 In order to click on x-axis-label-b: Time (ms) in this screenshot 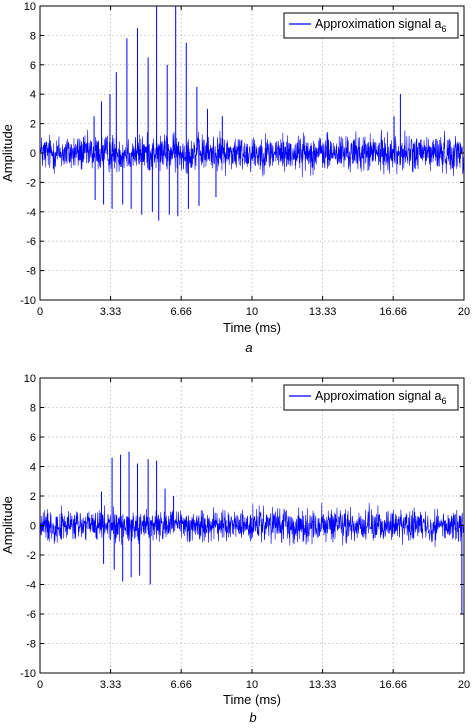, I will do `click(252, 699)`.